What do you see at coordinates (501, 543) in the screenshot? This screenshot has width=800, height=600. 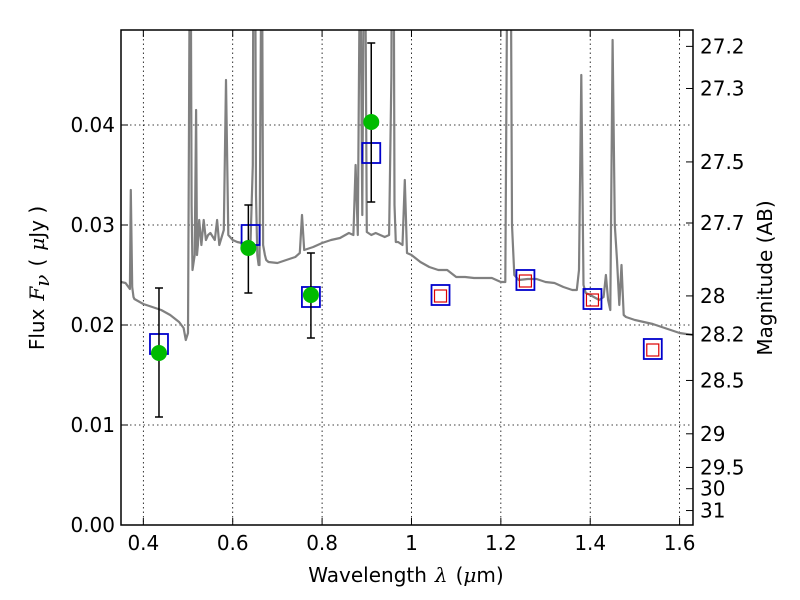 I see `x-tick-label: 1.2` at bounding box center [501, 543].